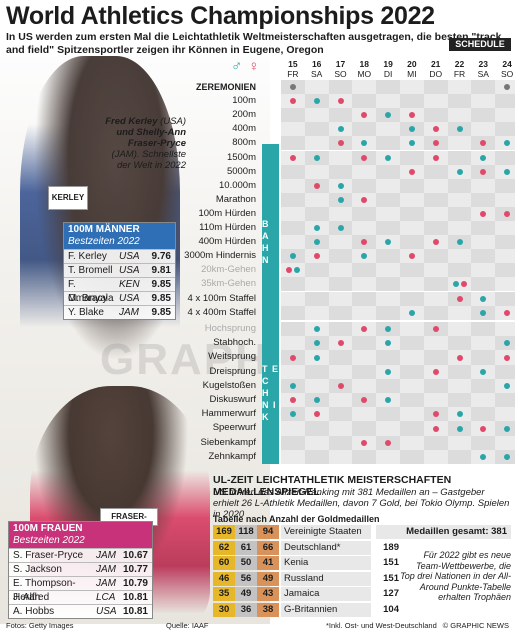 The height and width of the screenshot is (632, 515). I want to click on medal-row: 46 56 49 Russland 151, so click(306, 578).